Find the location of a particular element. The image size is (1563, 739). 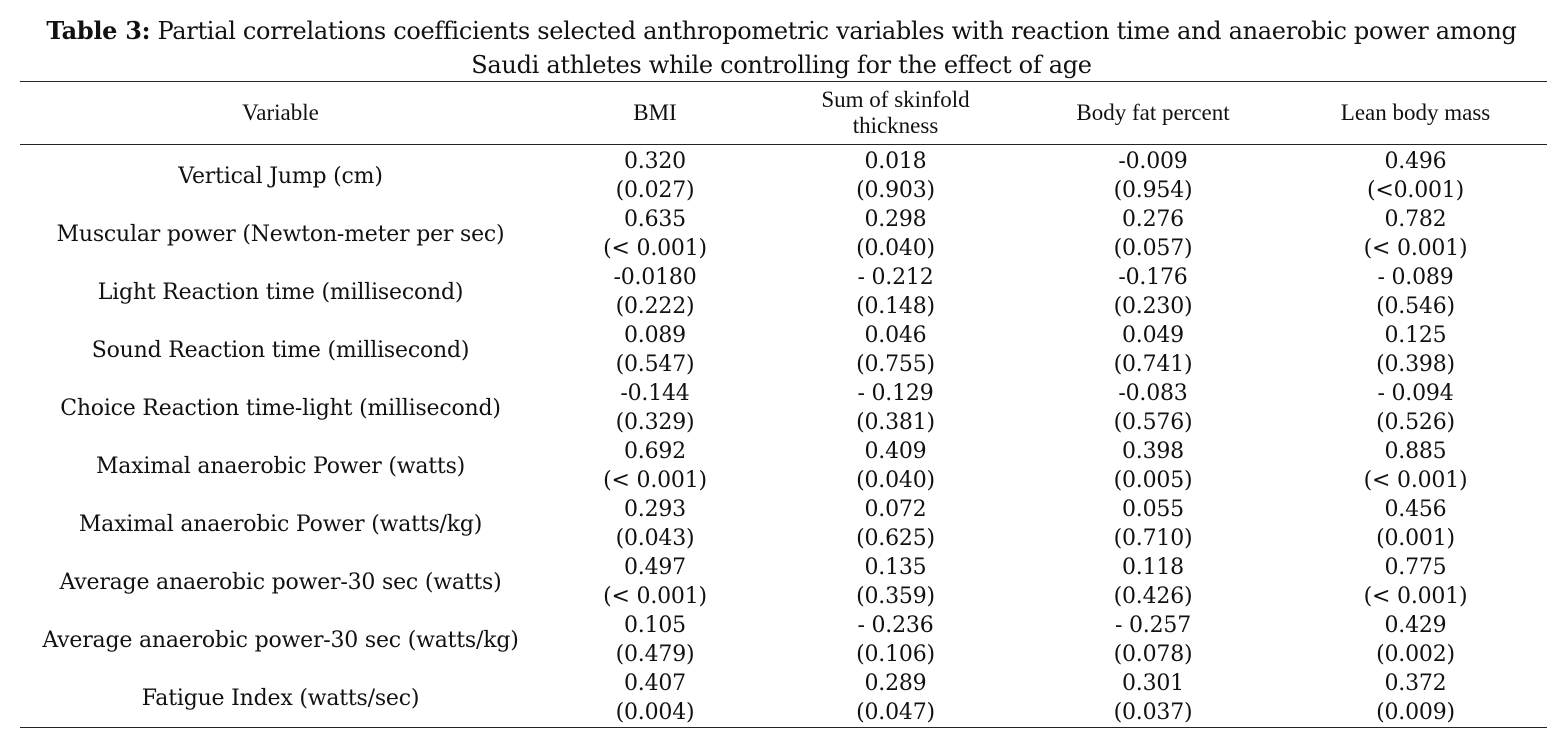

correlation-coefficient: 0.429 is located at coordinates (1415, 625).